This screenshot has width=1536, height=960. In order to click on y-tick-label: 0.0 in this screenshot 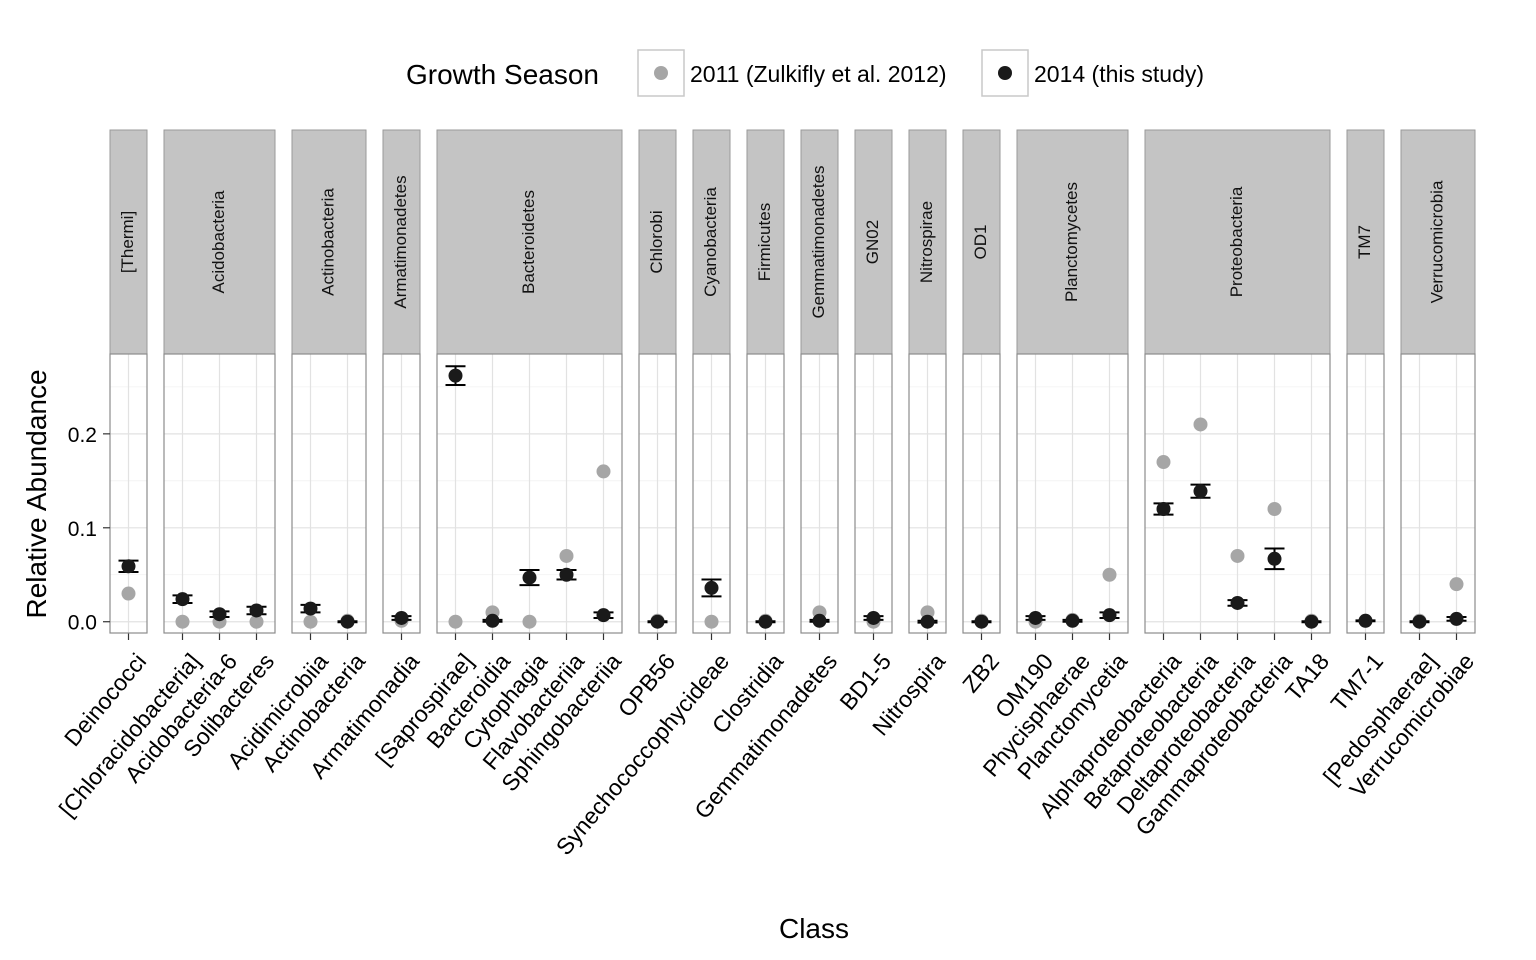, I will do `click(82, 623)`.